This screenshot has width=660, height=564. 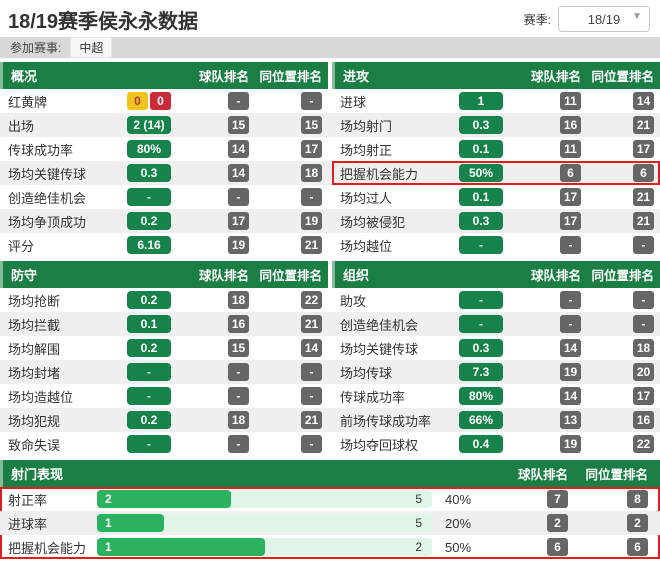 I want to click on position-rank-cell: 22, so click(x=620, y=444).